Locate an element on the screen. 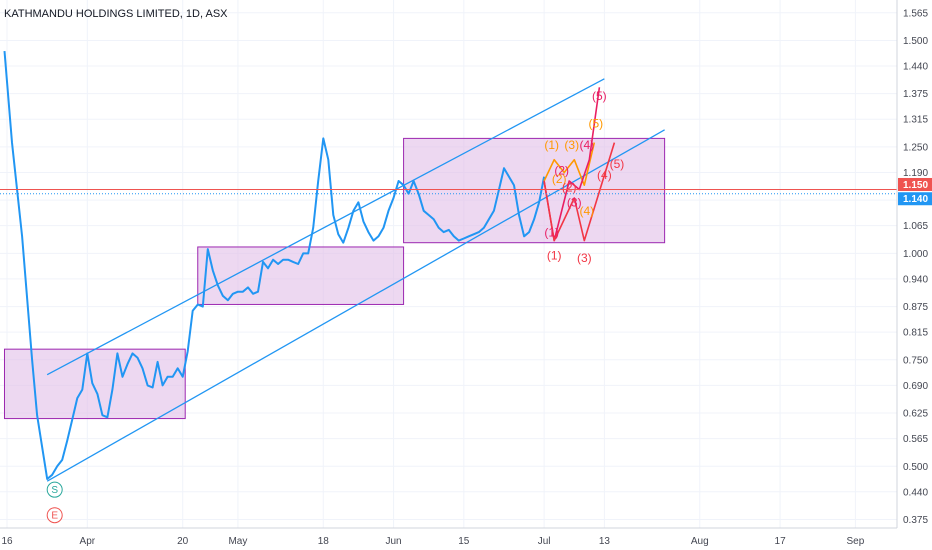 Image resolution: width=932 pixels, height=550 pixels. chart-title: KATHMANDU HOLDINGS LIMITED, 1D, ASX is located at coordinates (116, 14).